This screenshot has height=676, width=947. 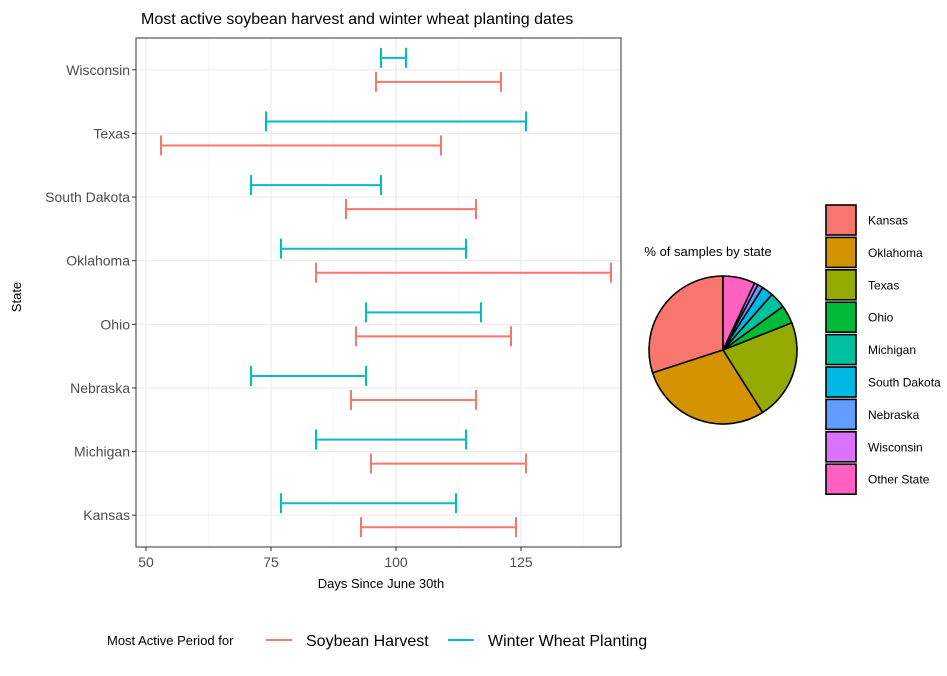 I want to click on y-tick-label-kansas: Kansas, so click(x=106, y=515).